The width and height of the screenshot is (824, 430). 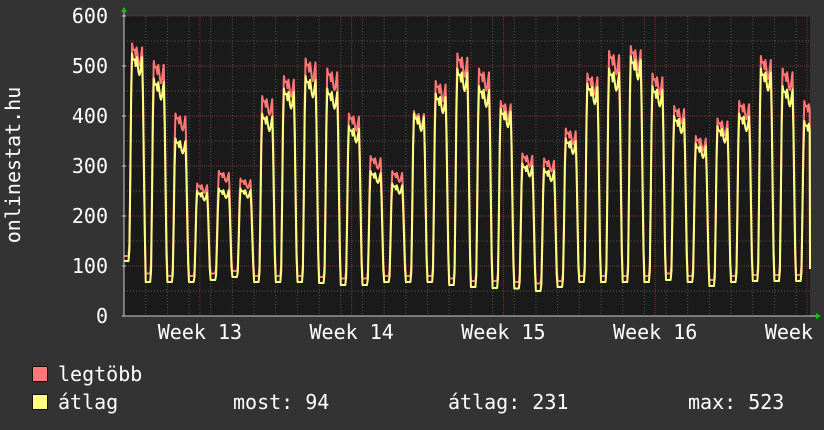 I want to click on y-axis-label: onlinestat.hu, so click(x=13, y=165).